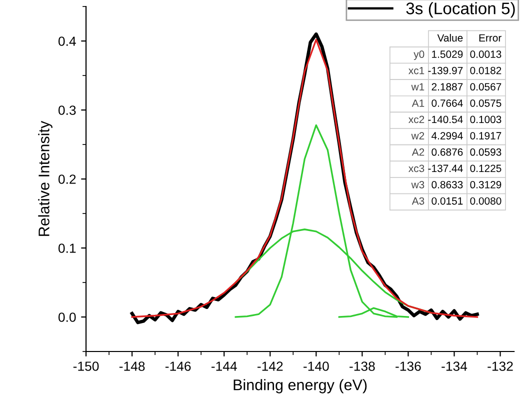 Image resolution: width=522 pixels, height=409 pixels. What do you see at coordinates (455, 168) in the screenshot?
I see `annotation: xc3 -137.44 0.1225` at bounding box center [455, 168].